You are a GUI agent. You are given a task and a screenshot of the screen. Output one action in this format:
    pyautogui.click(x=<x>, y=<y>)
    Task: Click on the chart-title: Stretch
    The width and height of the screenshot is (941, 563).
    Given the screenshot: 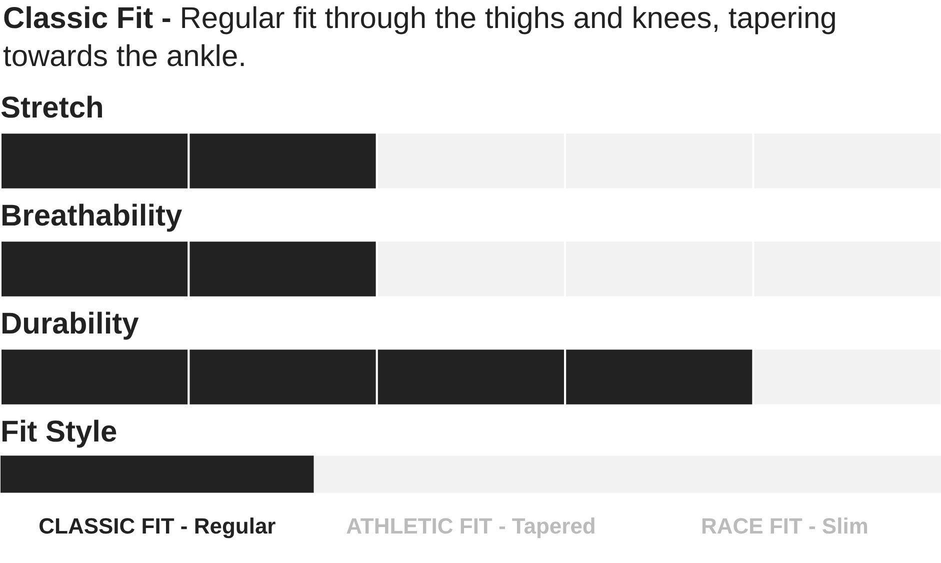 What is the action you would take?
    pyautogui.click(x=52, y=108)
    